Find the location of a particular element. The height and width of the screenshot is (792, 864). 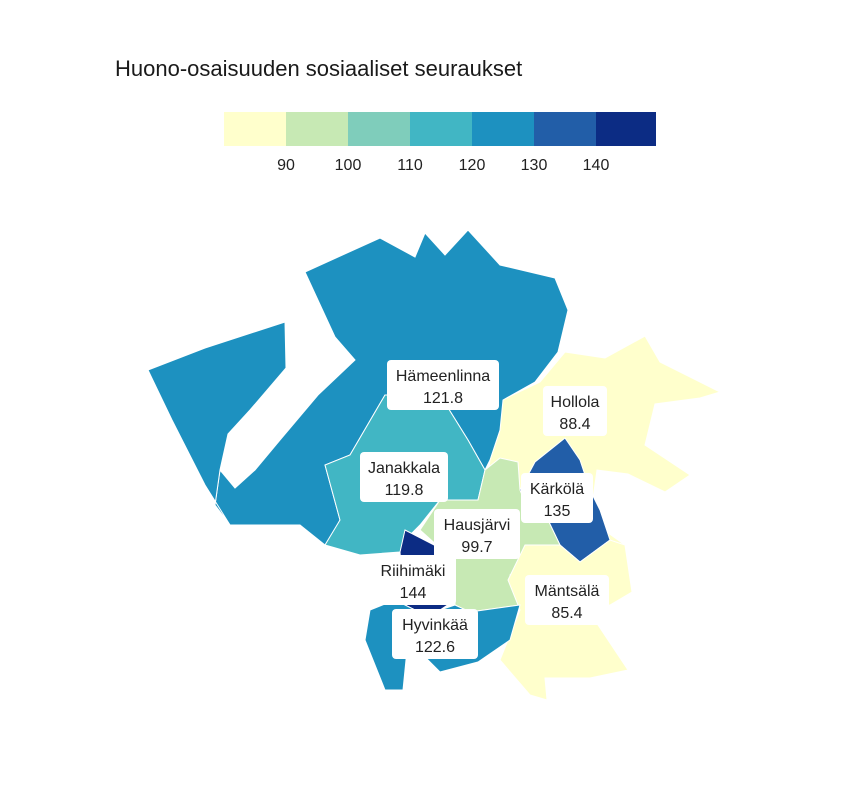

label-karkola-value: 135 is located at coordinates (557, 511).